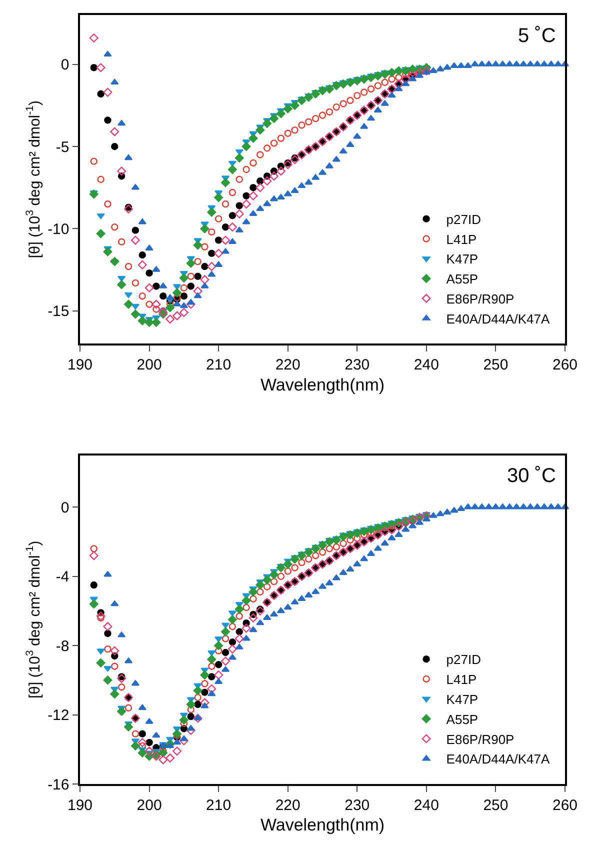 This screenshot has width=590, height=844. Describe the element at coordinates (59, 785) in the screenshot. I see `y-tick-label: -16` at that location.